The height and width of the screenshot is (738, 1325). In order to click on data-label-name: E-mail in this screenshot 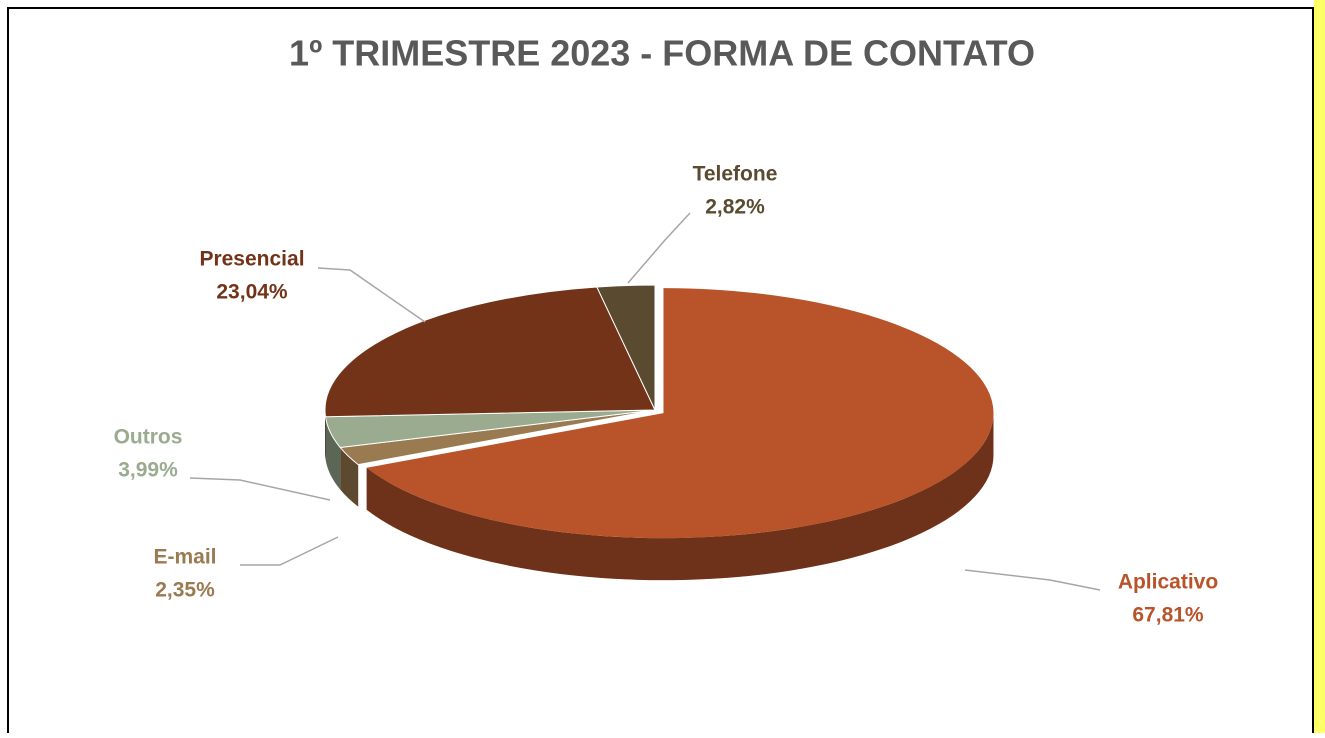, I will do `click(184, 557)`.